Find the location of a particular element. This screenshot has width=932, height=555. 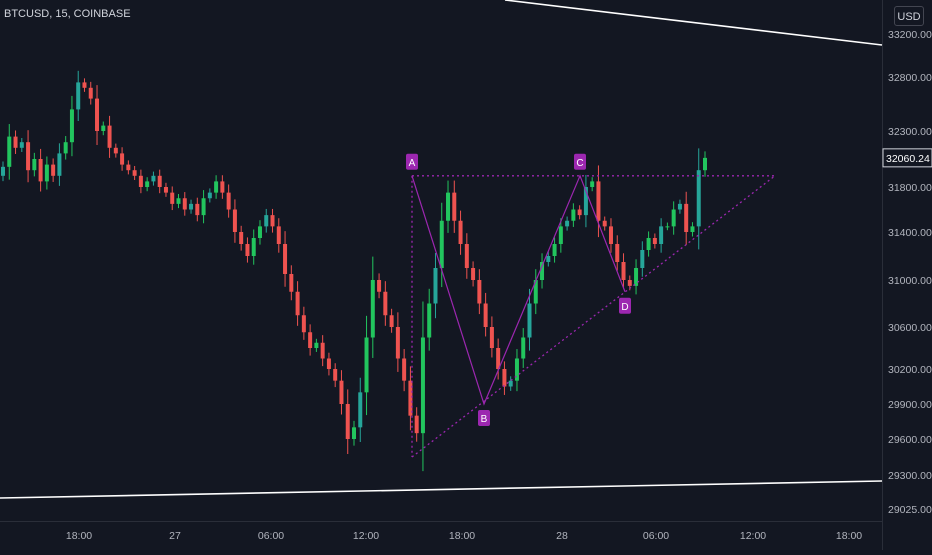

time-axis: 18:00 27 06:00 12:00 18:00 28 06:00 12:00 18:00 is located at coordinates (464, 536).